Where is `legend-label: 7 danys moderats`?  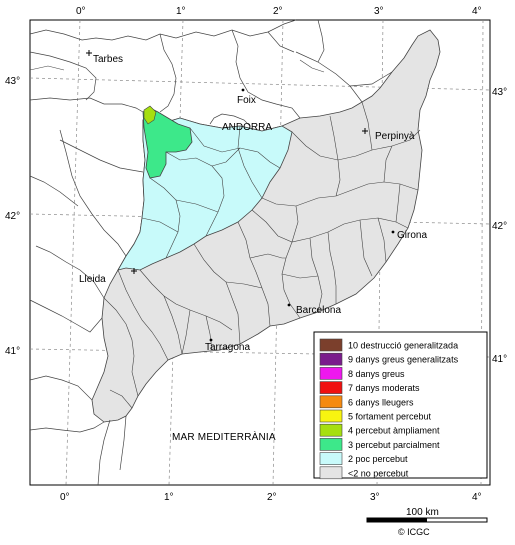 legend-label: 7 danys moderats is located at coordinates (384, 388).